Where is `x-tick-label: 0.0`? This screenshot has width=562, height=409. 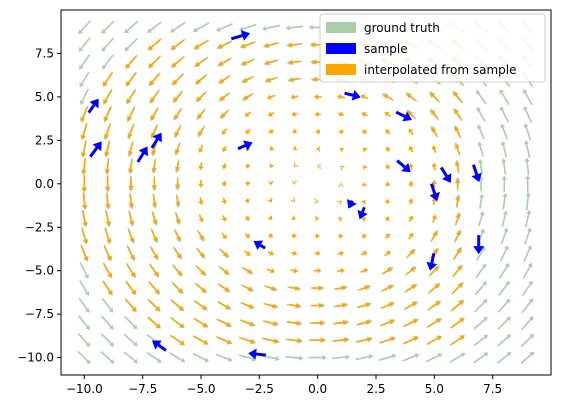 x-tick-label: 0.0 is located at coordinates (317, 389).